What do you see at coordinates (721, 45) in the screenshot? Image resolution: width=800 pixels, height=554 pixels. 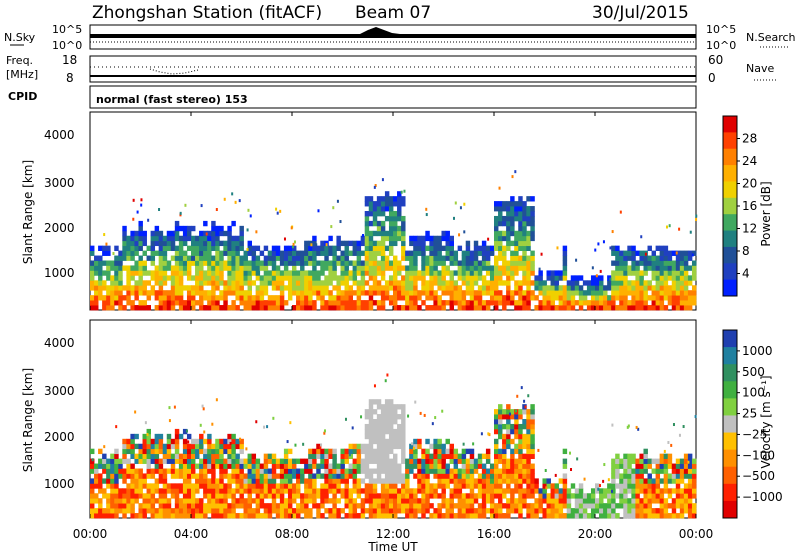 I see `noise-right-tick-bottom: 10^0` at bounding box center [721, 45].